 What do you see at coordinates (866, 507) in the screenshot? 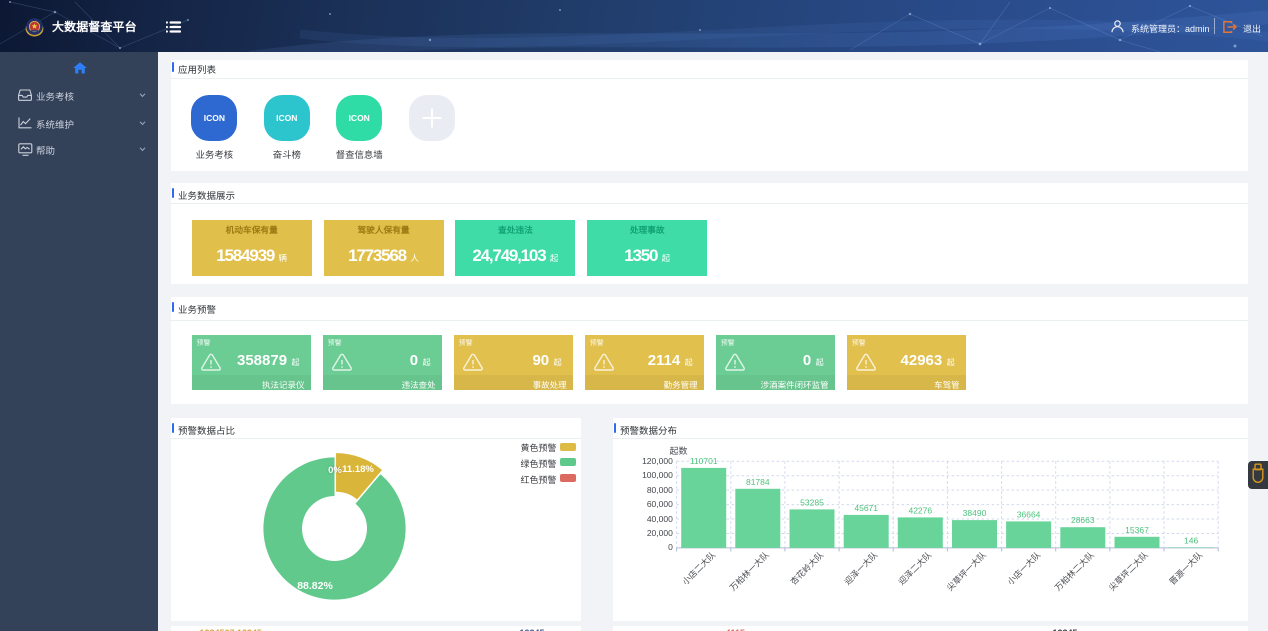
I see `svg-text: 45671` at bounding box center [866, 507].